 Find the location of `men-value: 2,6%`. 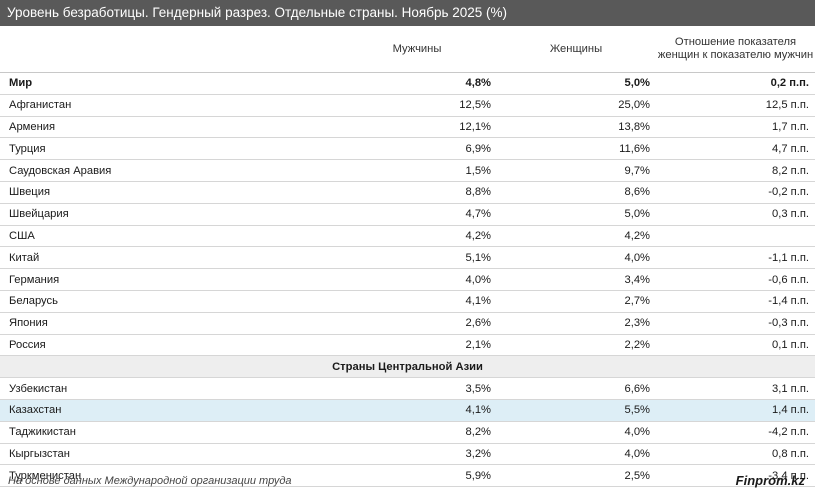

men-value: 2,6% is located at coordinates (417, 323).